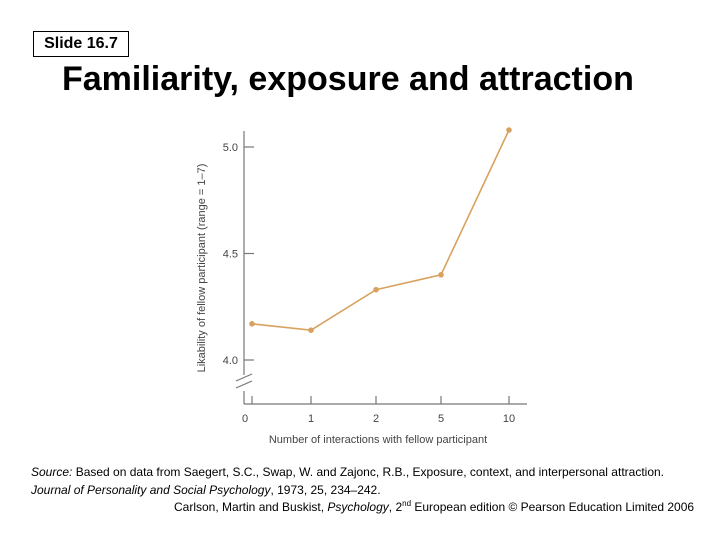 Image resolution: width=720 pixels, height=540 pixels. I want to click on credit-edition-suffix: nd, so click(407, 503).